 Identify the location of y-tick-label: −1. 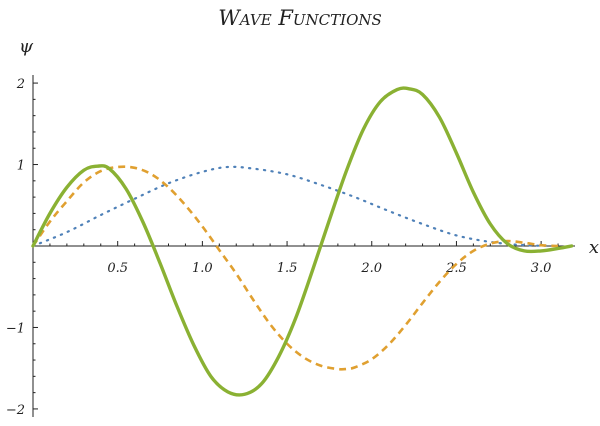
(15, 328).